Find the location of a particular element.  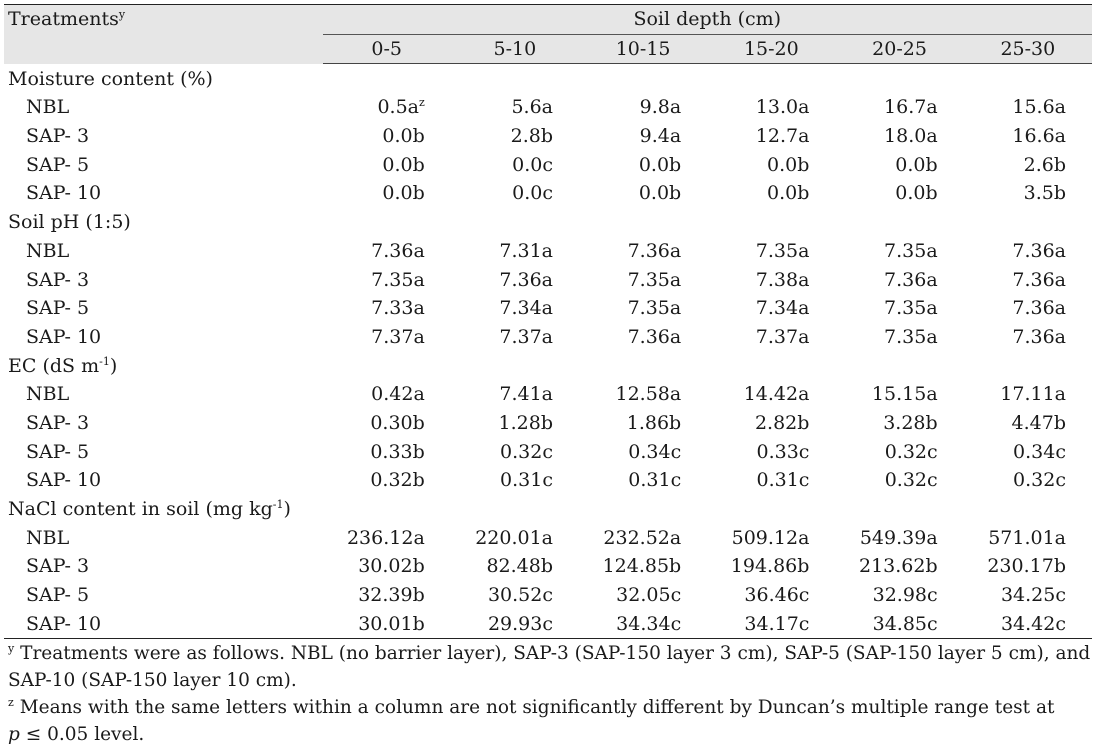

value-cell: 17.11a is located at coordinates (1028, 394).